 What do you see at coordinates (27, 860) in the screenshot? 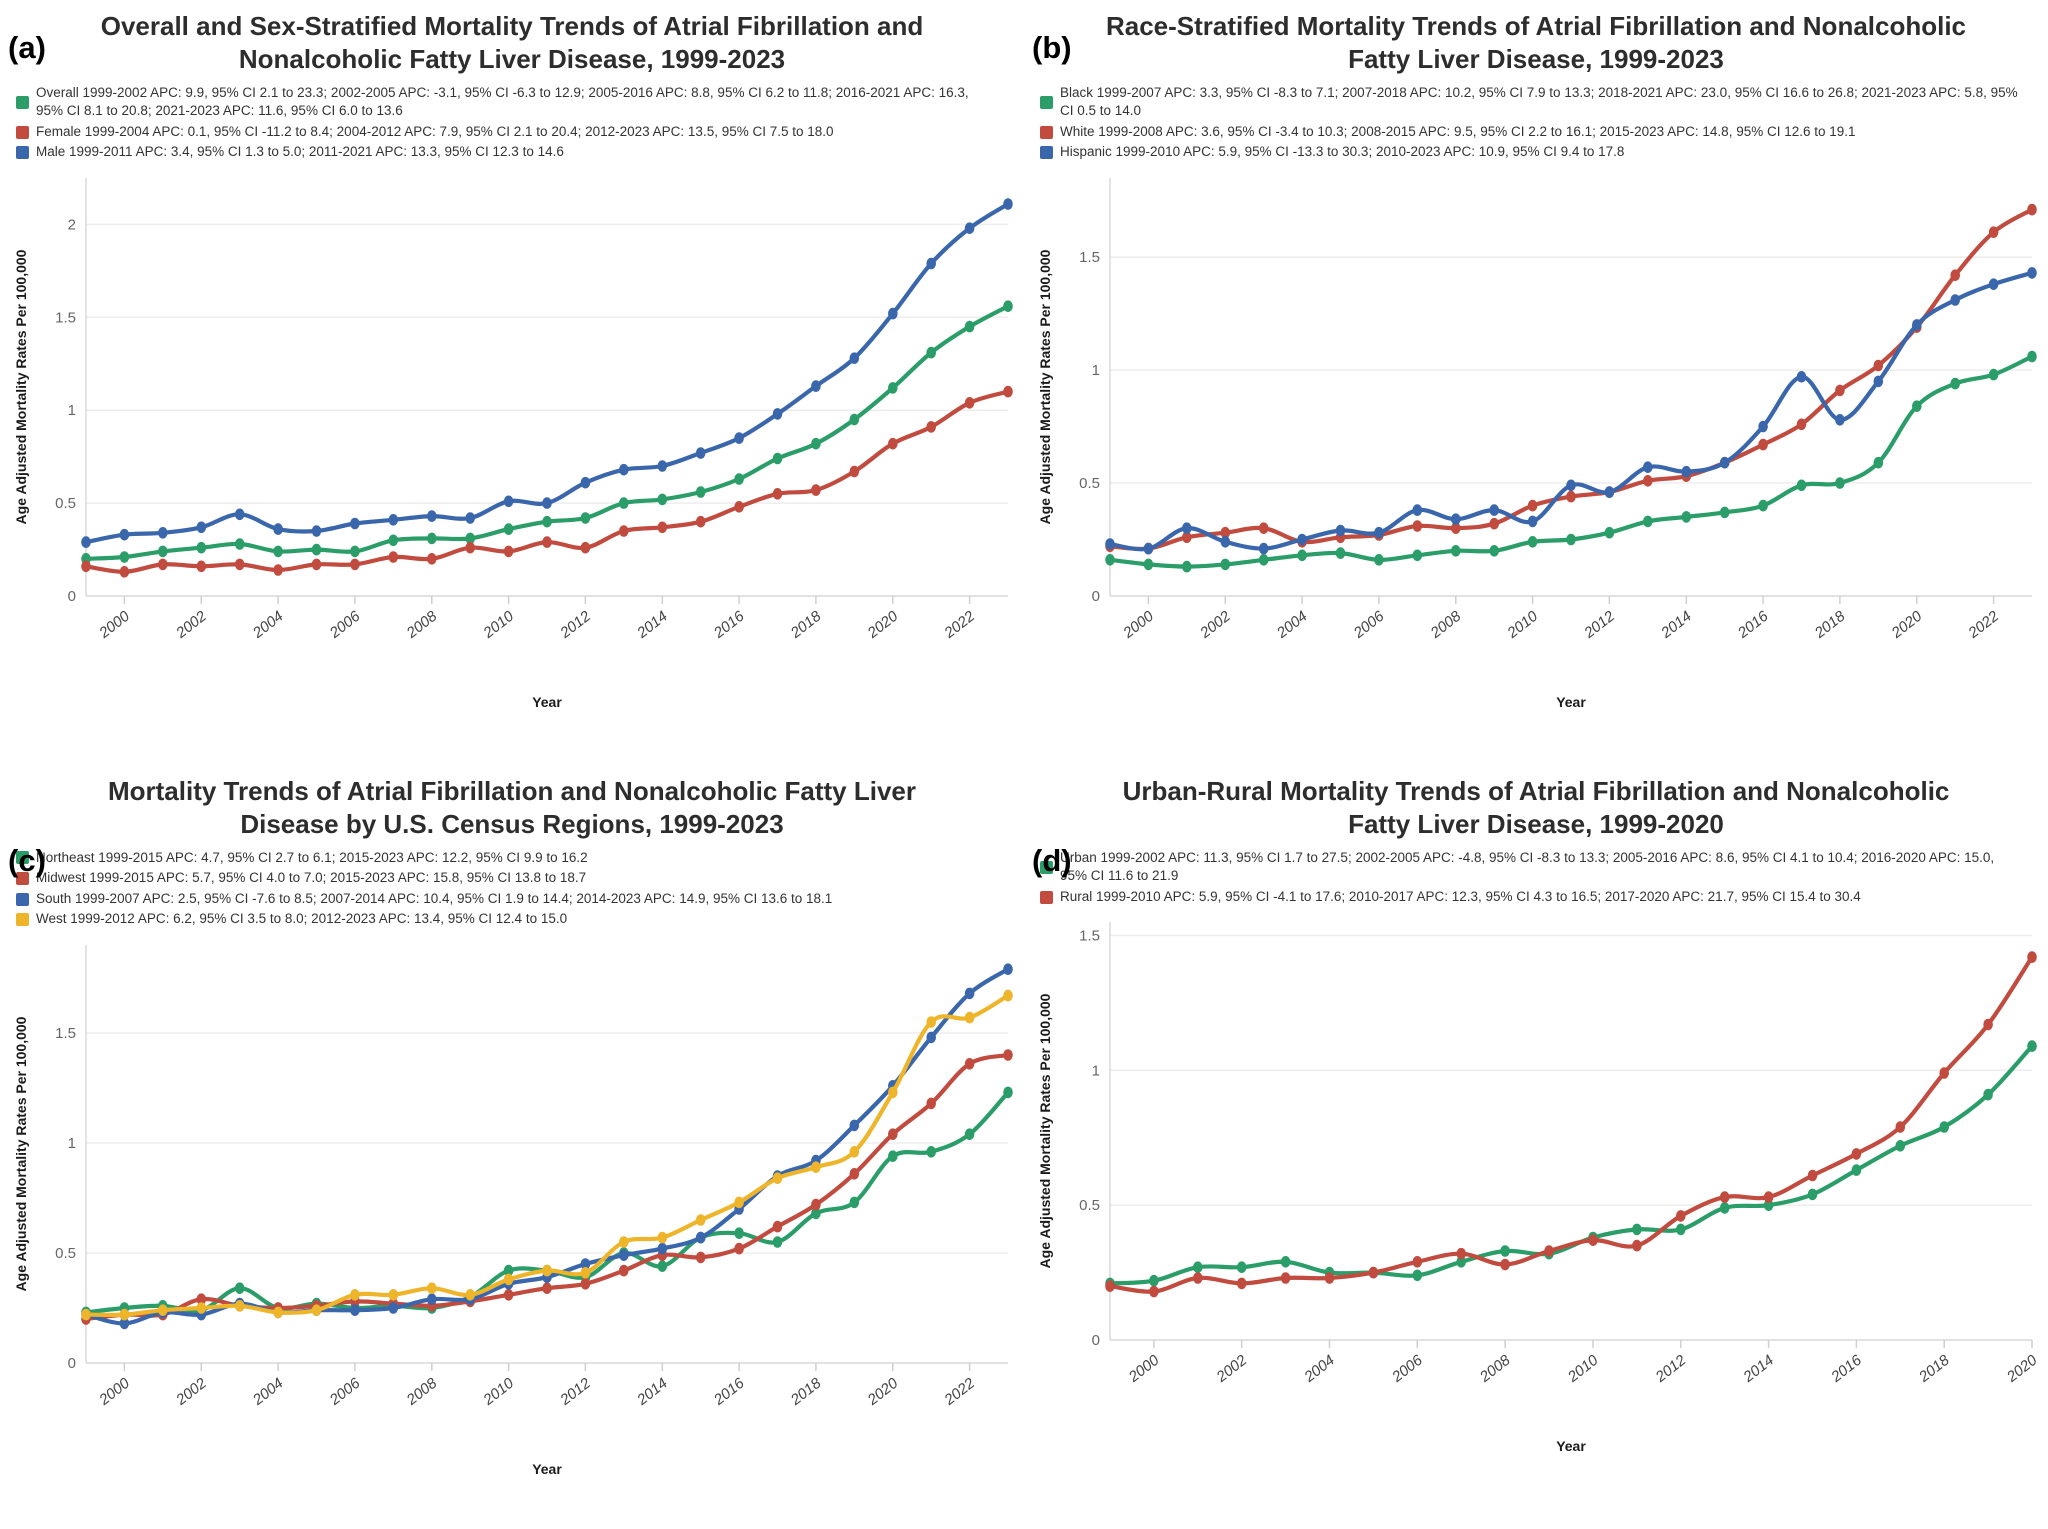
I see `panel-letter-c: (c)` at bounding box center [27, 860].